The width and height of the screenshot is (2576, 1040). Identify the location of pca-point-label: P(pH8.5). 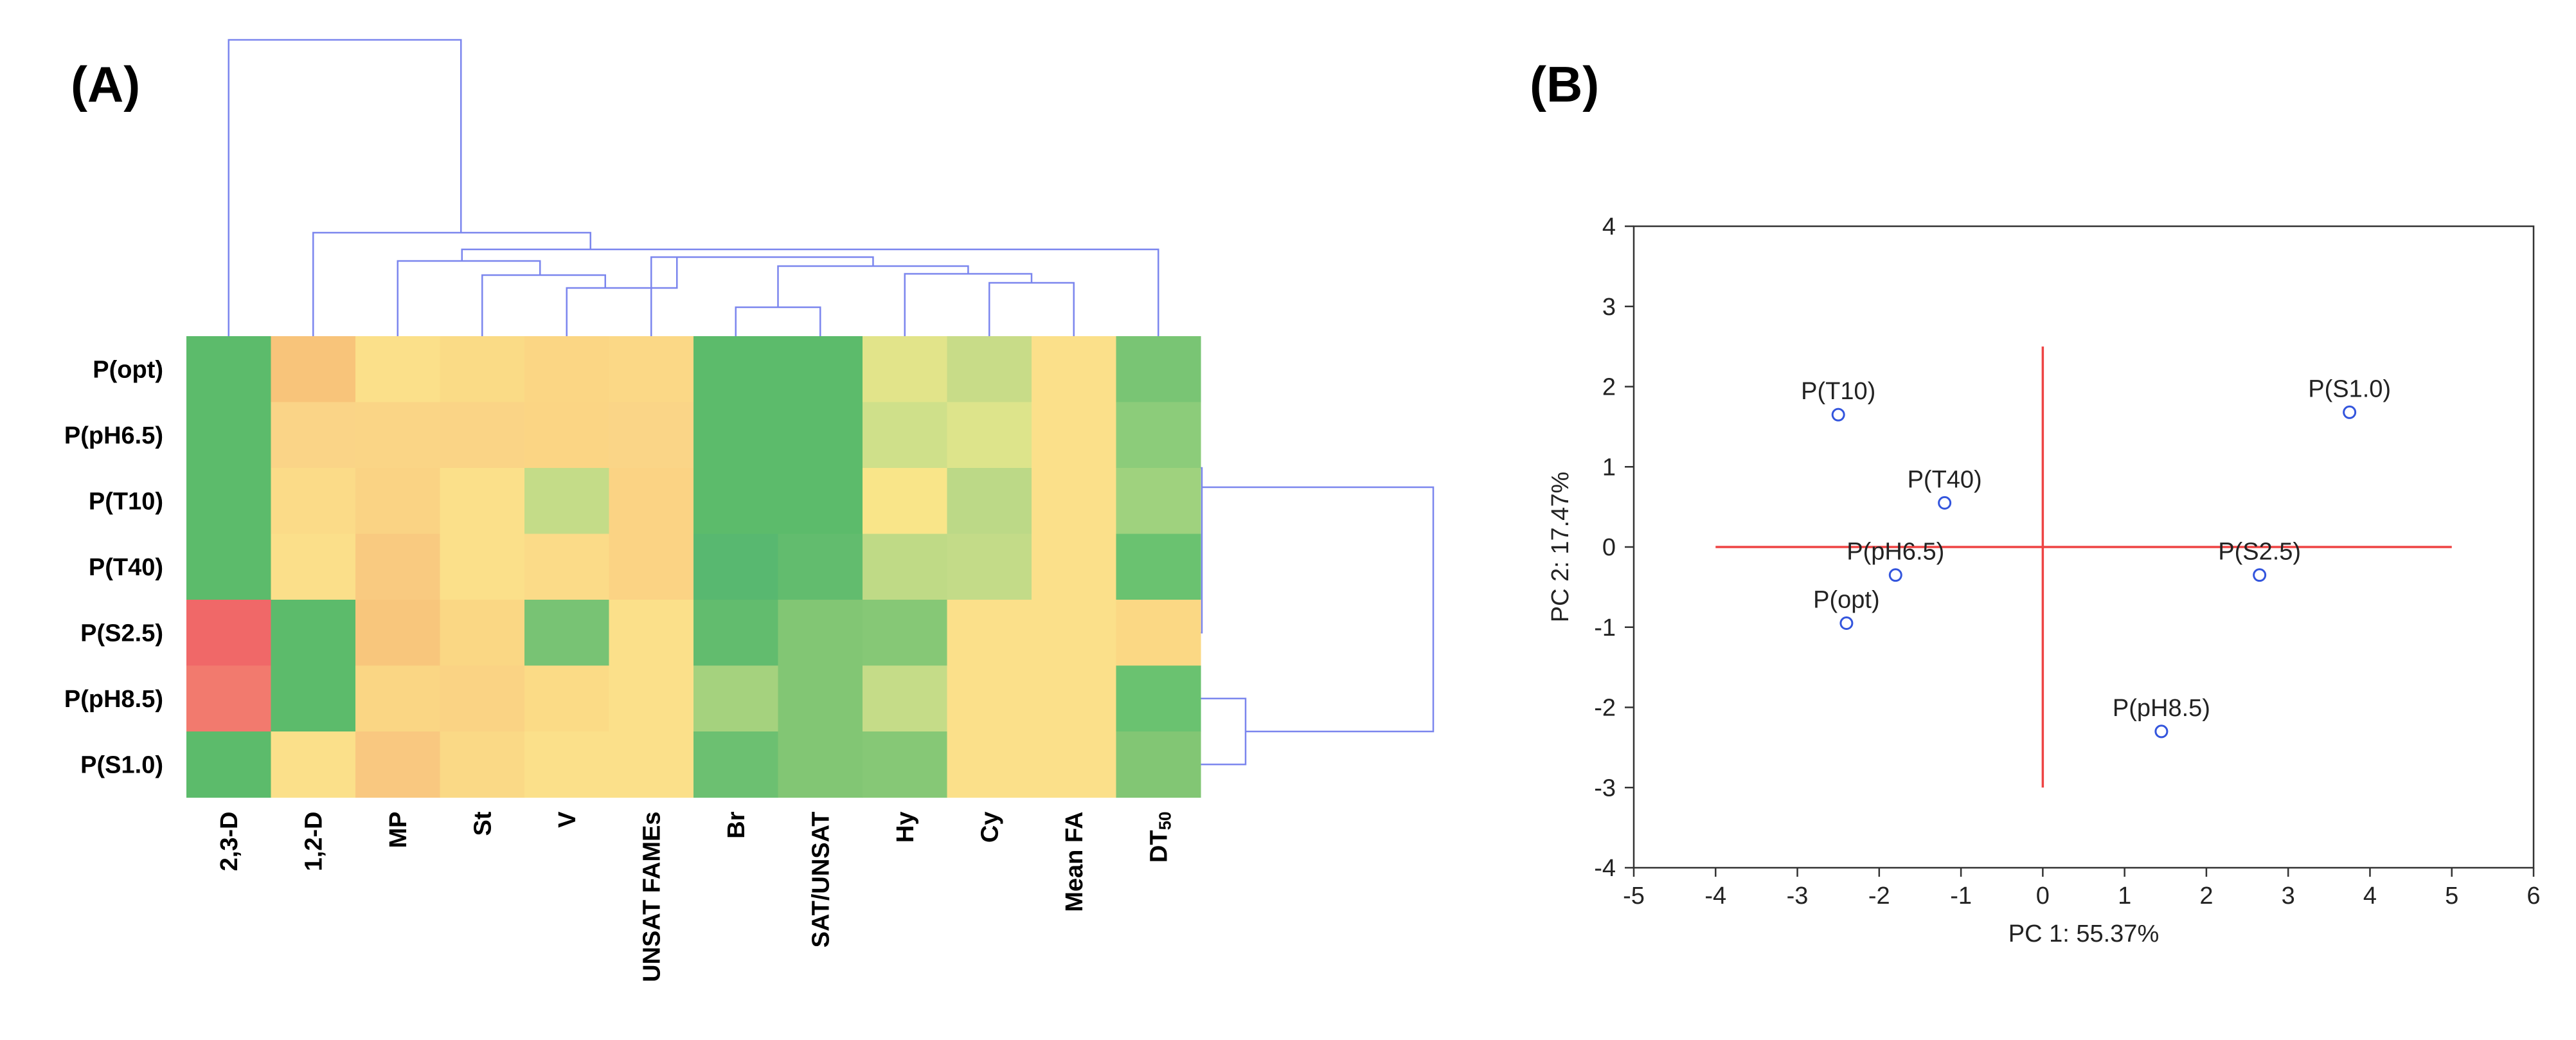
(2161, 708).